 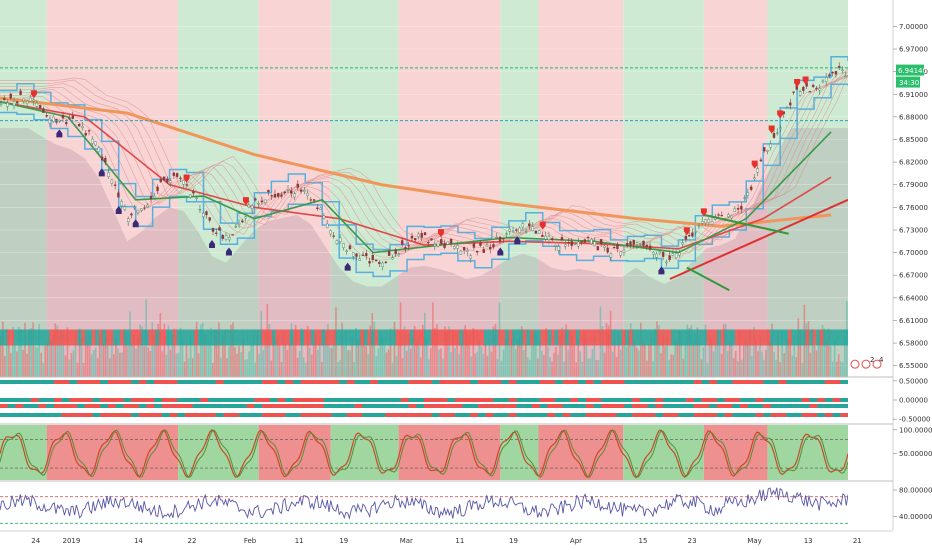 What do you see at coordinates (857, 541) in the screenshot?
I see `time-tick-label: 21` at bounding box center [857, 541].